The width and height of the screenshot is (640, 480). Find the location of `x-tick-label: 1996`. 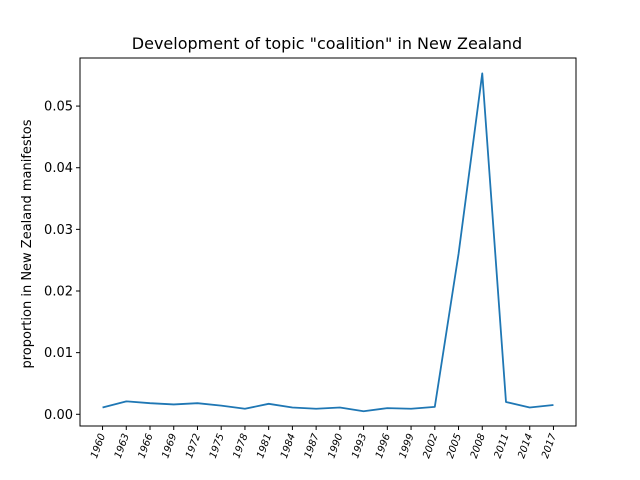

x-tick-label: 1996 is located at coordinates (383, 446).